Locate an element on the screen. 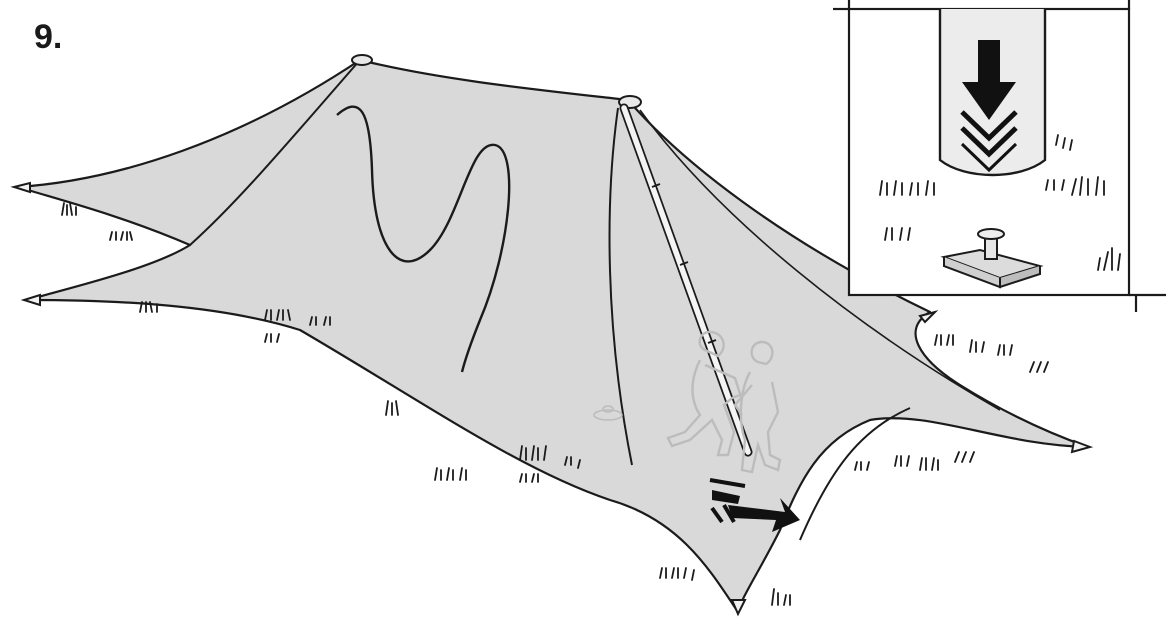 The width and height of the screenshot is (1166, 619). corner-tip-left-lower is located at coordinates (30, 300).